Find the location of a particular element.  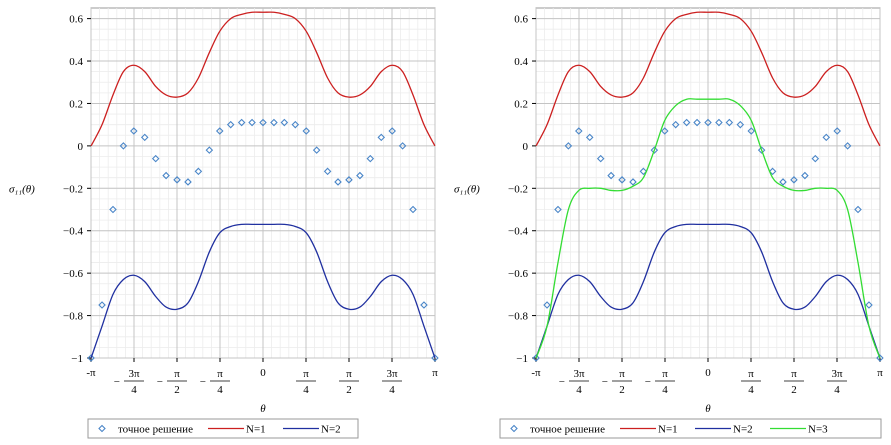

legend-label: точное решение is located at coordinates (567, 430).